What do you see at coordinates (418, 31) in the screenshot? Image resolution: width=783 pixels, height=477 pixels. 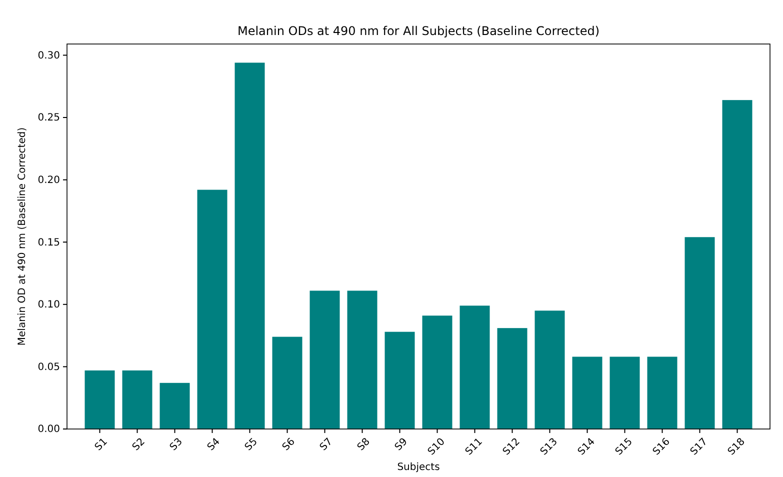 I see `chart-title: Melanin ODs at 490 nm for All Subjects (Baseline Corrected)` at bounding box center [418, 31].